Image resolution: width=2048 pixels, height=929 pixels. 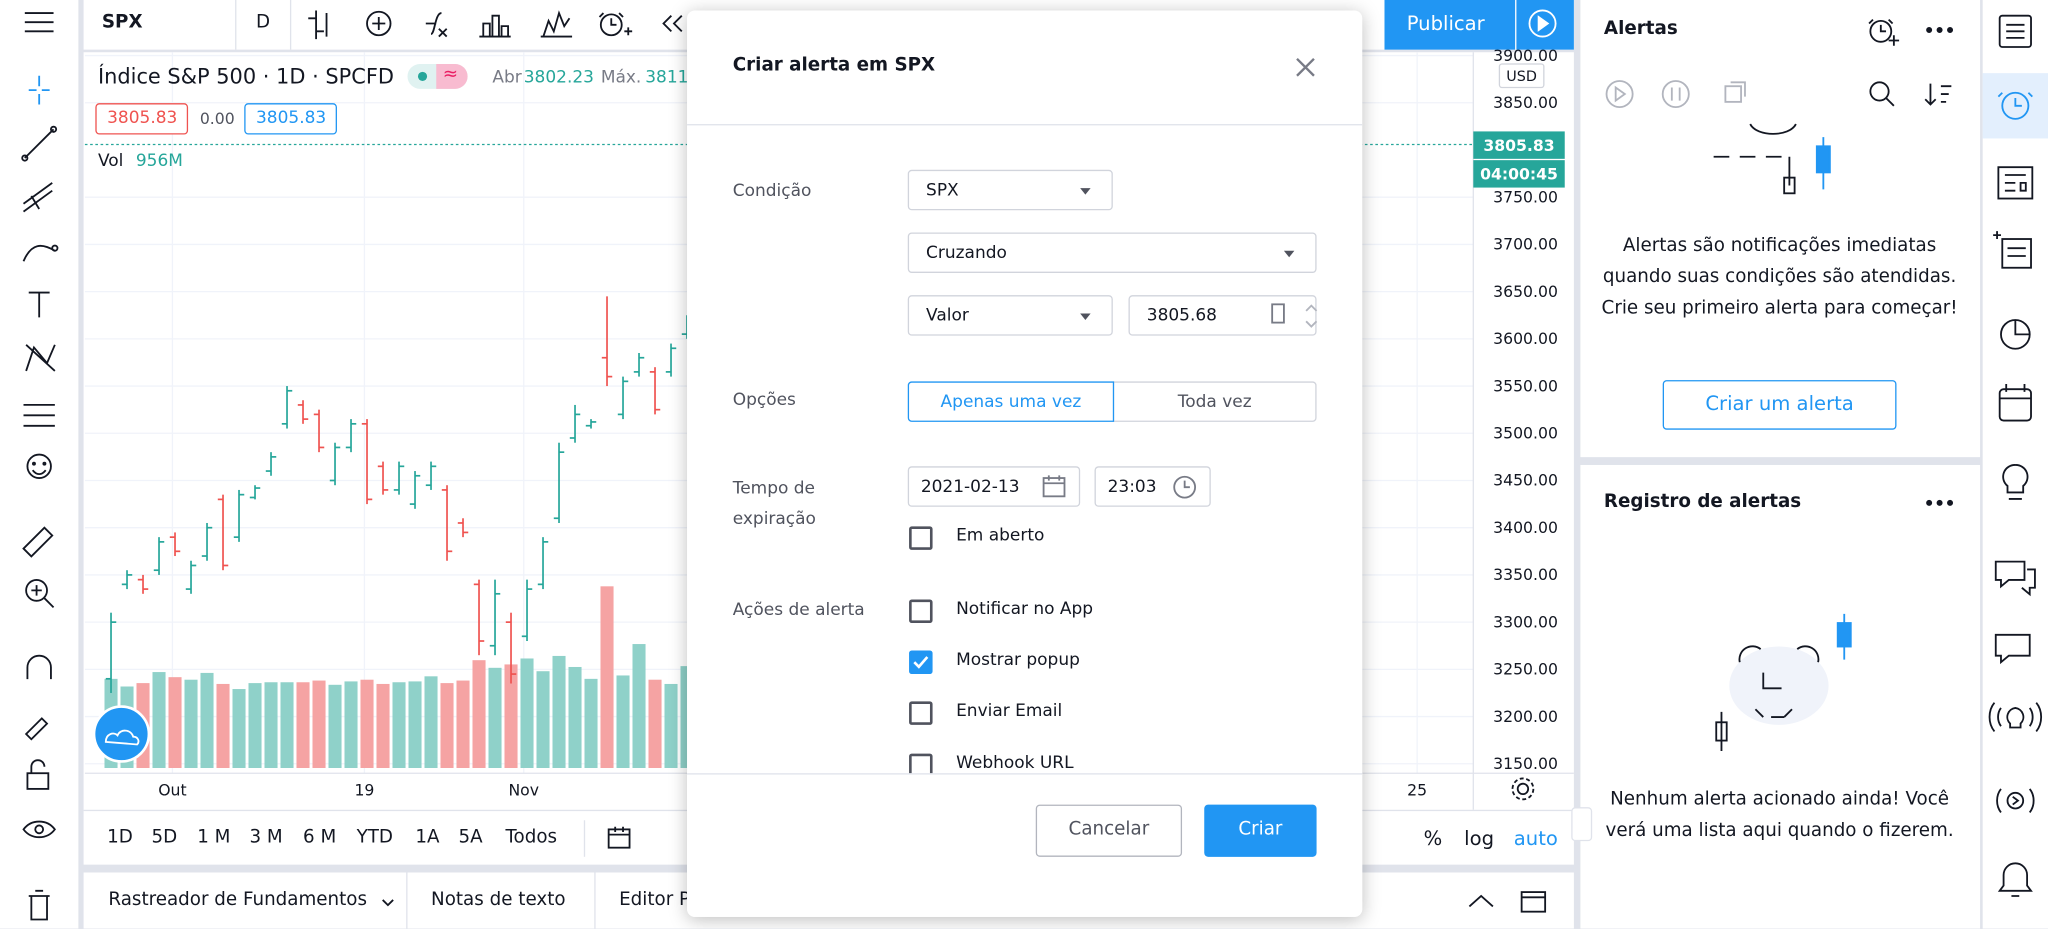 I want to click on range-button: 1A, so click(x=427, y=837).